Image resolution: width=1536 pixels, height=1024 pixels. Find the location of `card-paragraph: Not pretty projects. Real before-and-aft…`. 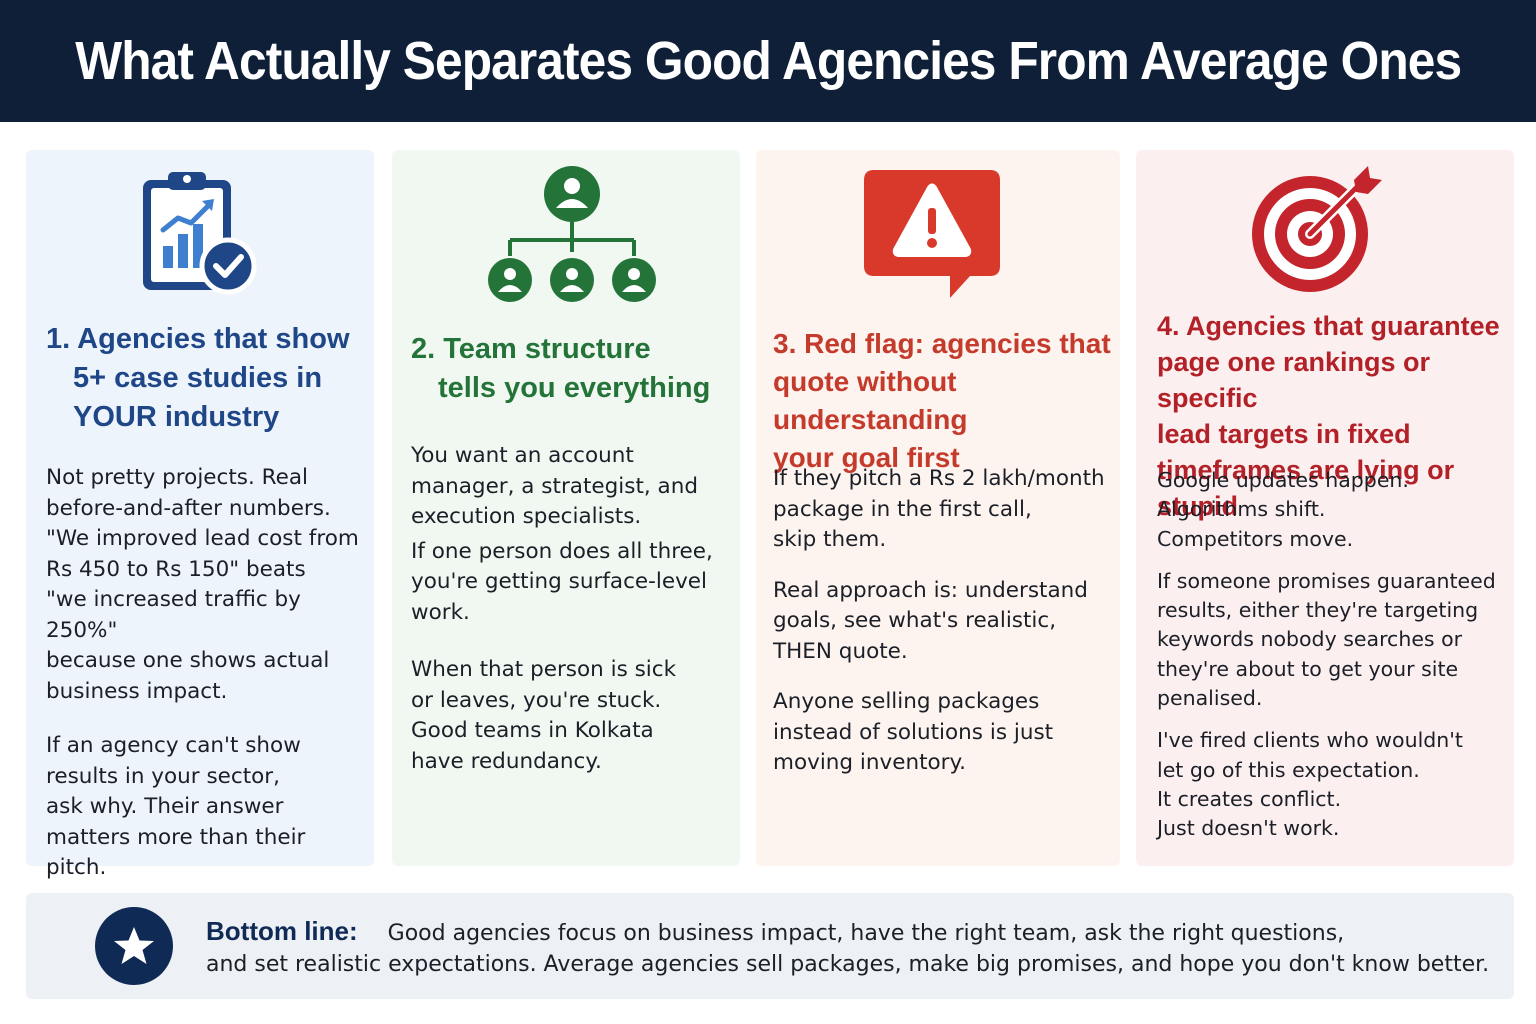

card-paragraph: Not pretty projects. Real before-and-aft… is located at coordinates (202, 584).